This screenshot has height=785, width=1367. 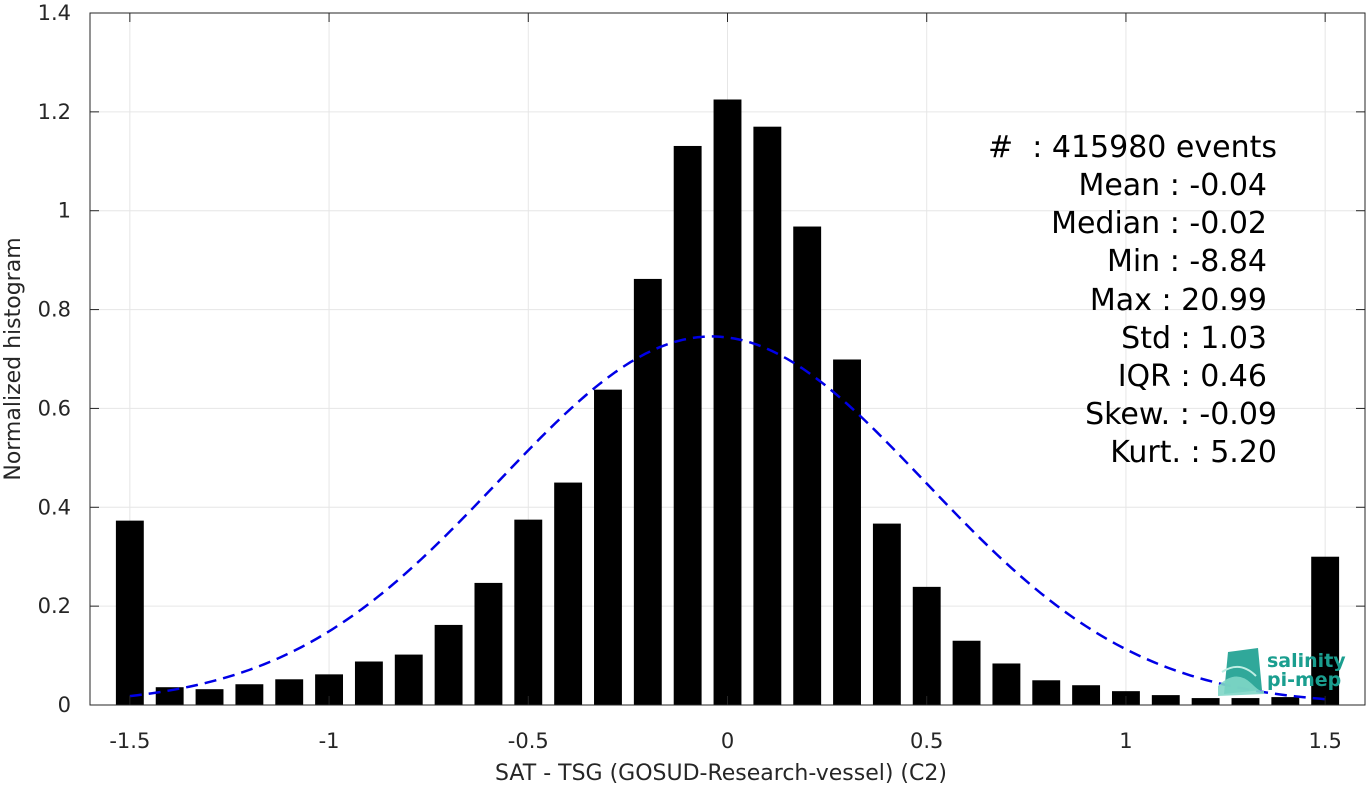 What do you see at coordinates (54, 310) in the screenshot?
I see `y-tick-label-4: 0.8` at bounding box center [54, 310].